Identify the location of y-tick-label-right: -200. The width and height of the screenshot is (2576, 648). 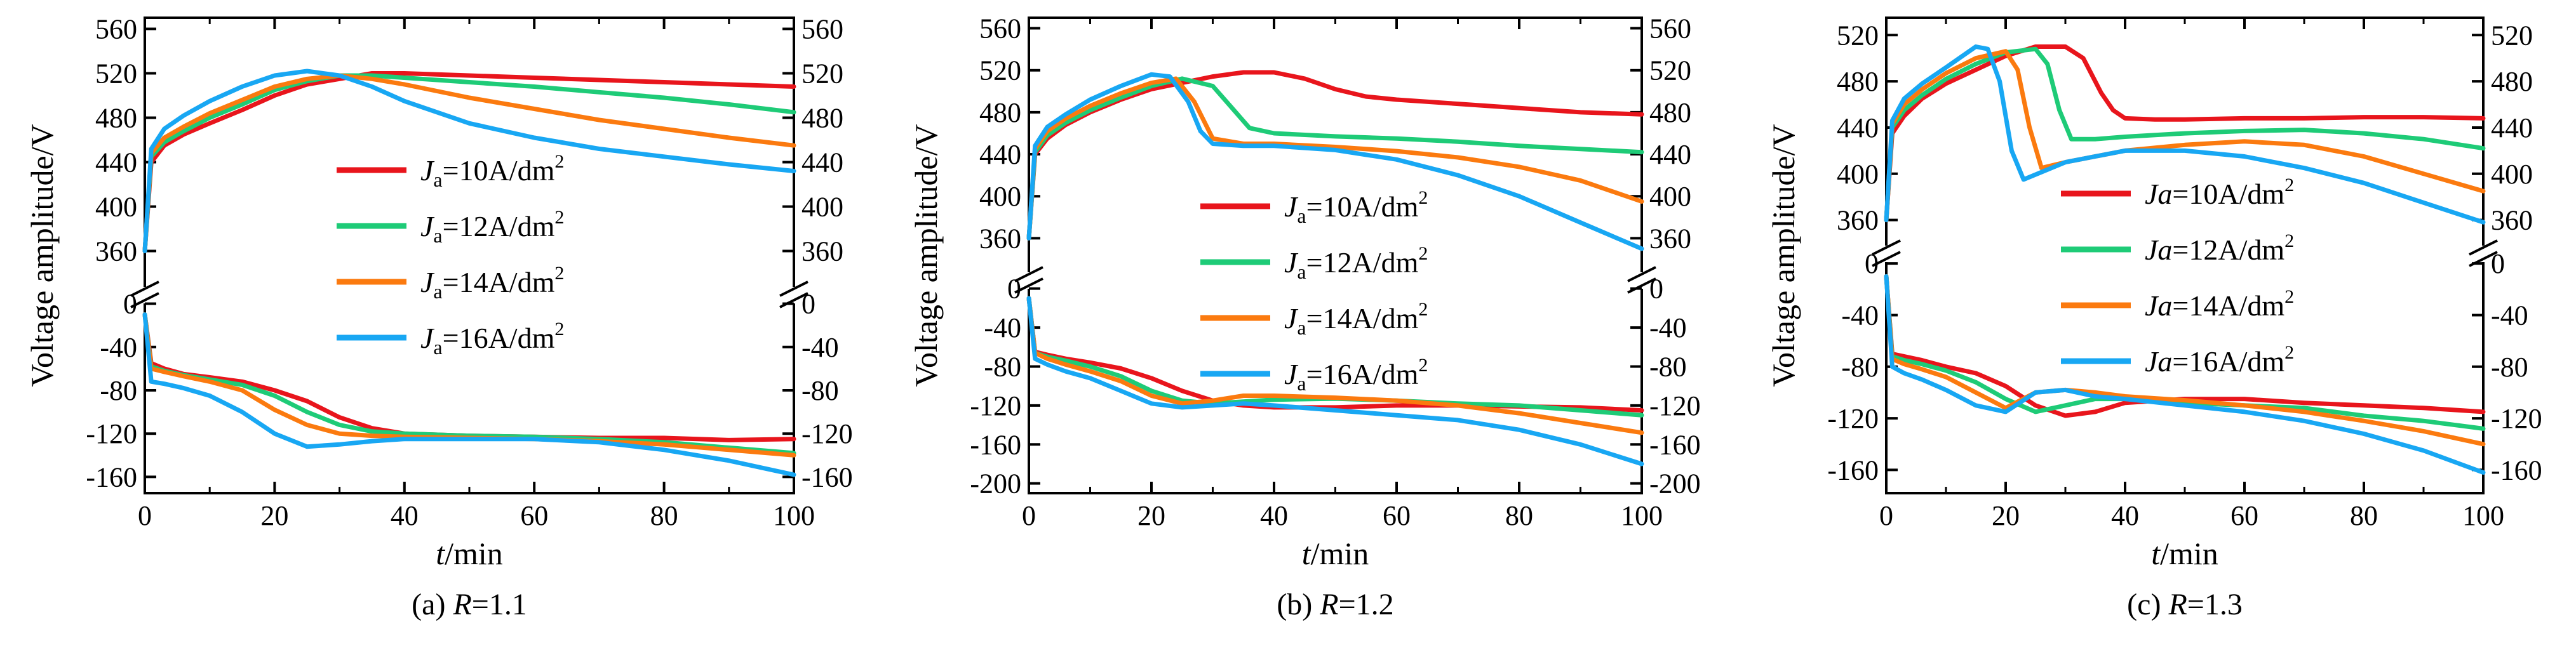
(1675, 483).